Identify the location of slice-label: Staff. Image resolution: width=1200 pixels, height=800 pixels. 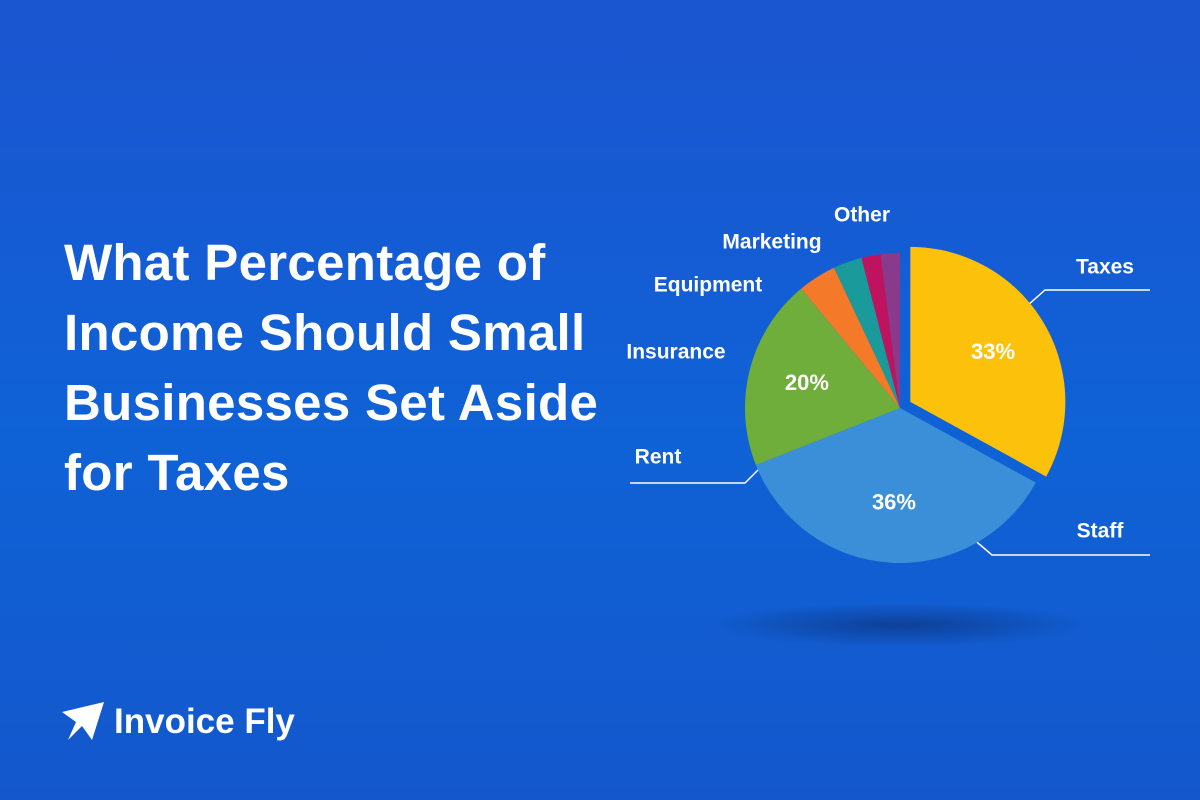
(1101, 531).